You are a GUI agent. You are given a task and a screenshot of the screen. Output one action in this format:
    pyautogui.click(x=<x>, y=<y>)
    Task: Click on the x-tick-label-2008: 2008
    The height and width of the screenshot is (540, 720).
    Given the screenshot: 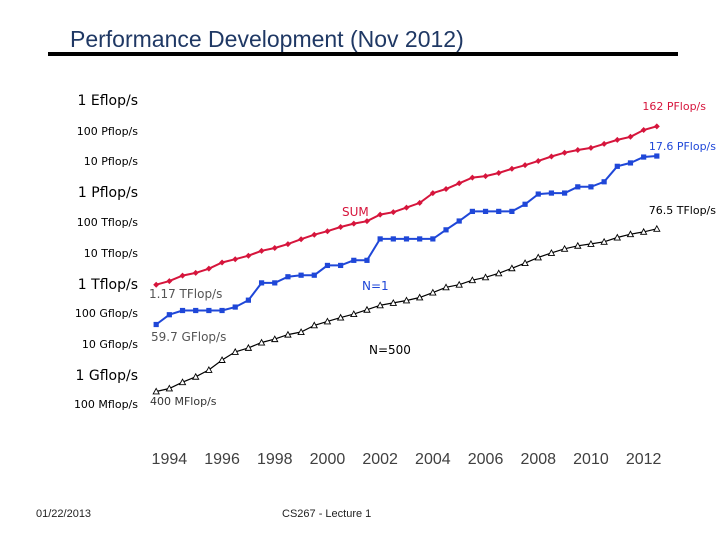 What is the action you would take?
    pyautogui.click(x=538, y=459)
    